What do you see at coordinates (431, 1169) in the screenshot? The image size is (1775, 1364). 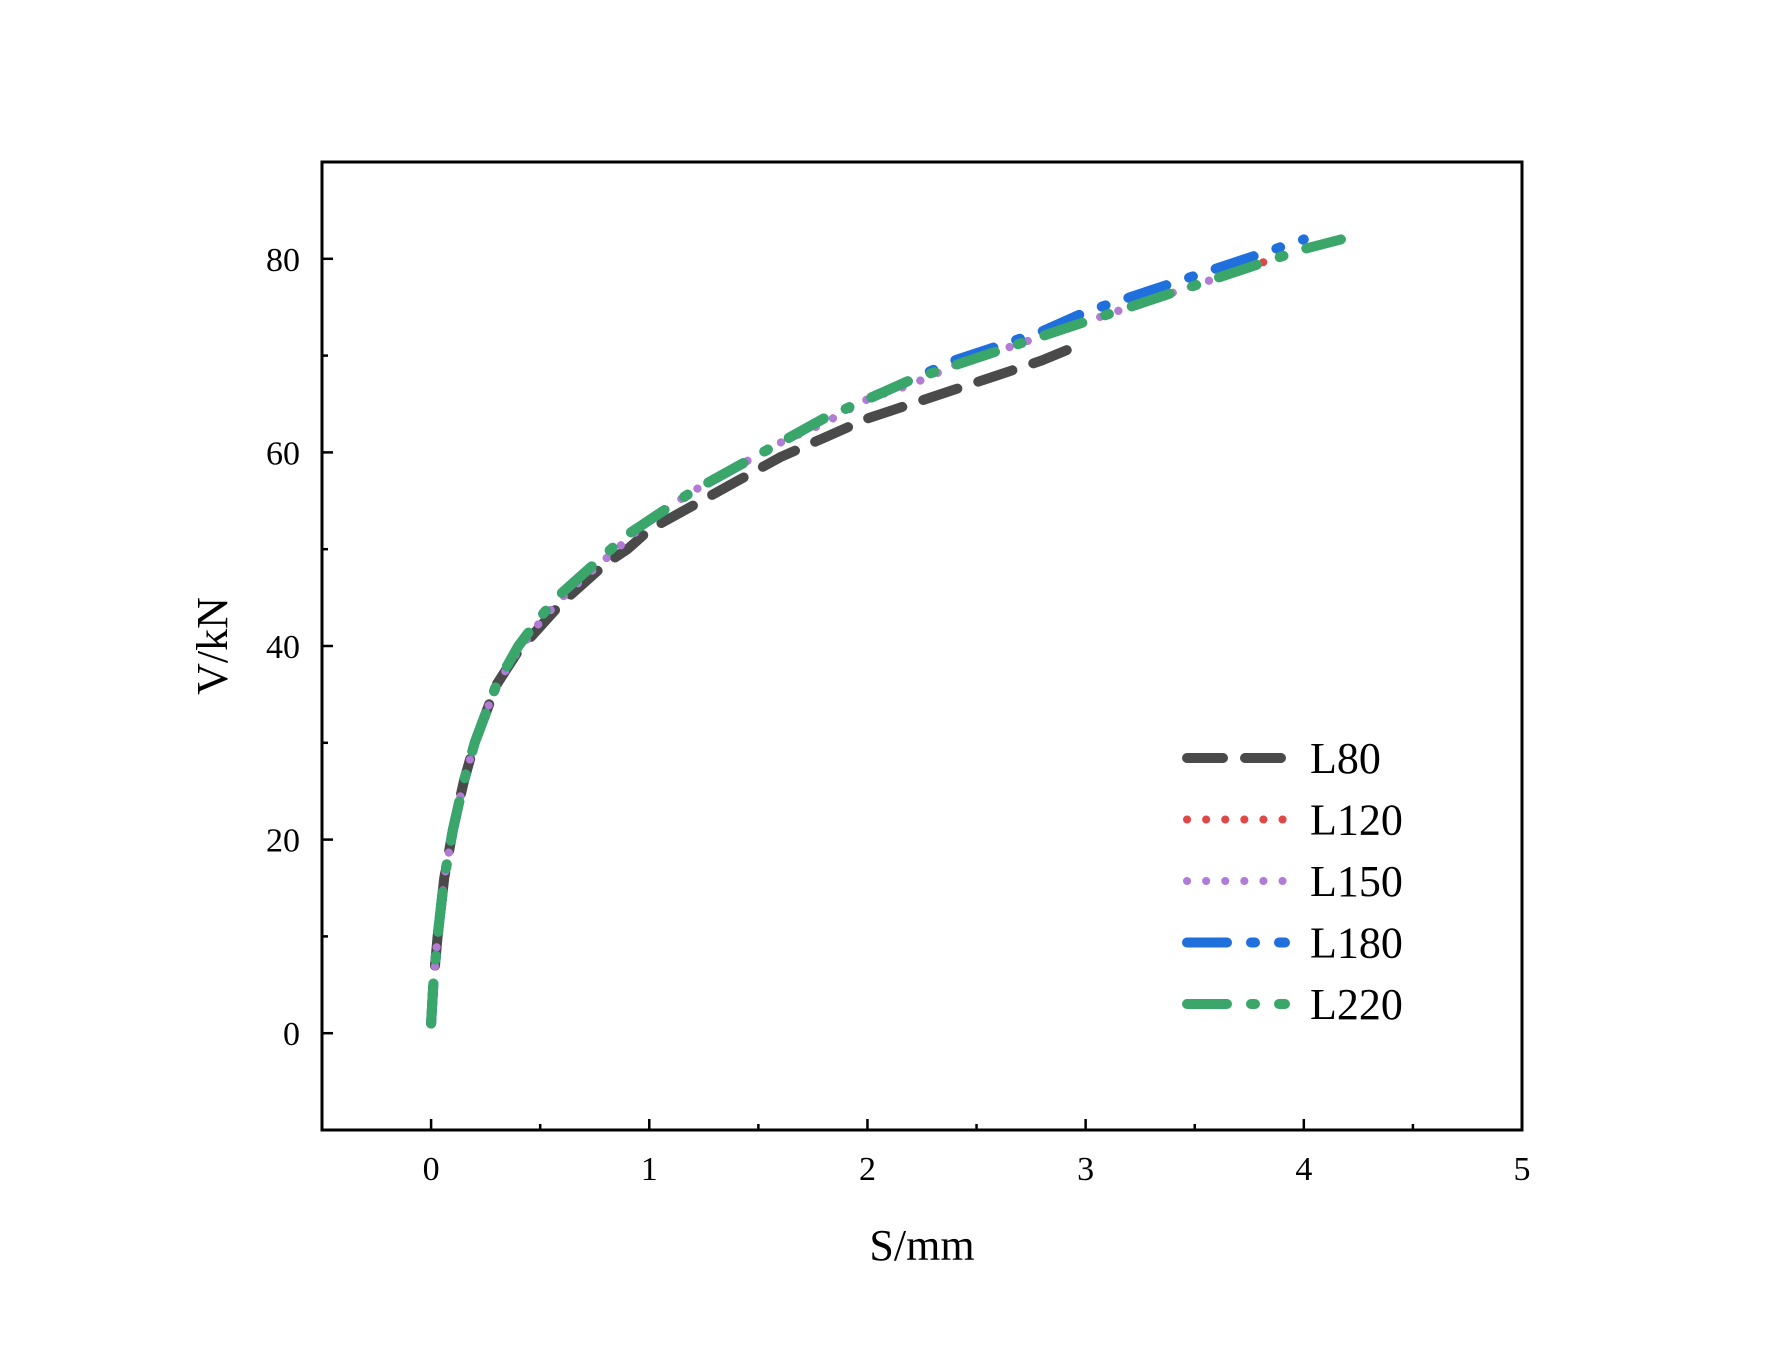 I see `x-tick-label: 0` at bounding box center [431, 1169].